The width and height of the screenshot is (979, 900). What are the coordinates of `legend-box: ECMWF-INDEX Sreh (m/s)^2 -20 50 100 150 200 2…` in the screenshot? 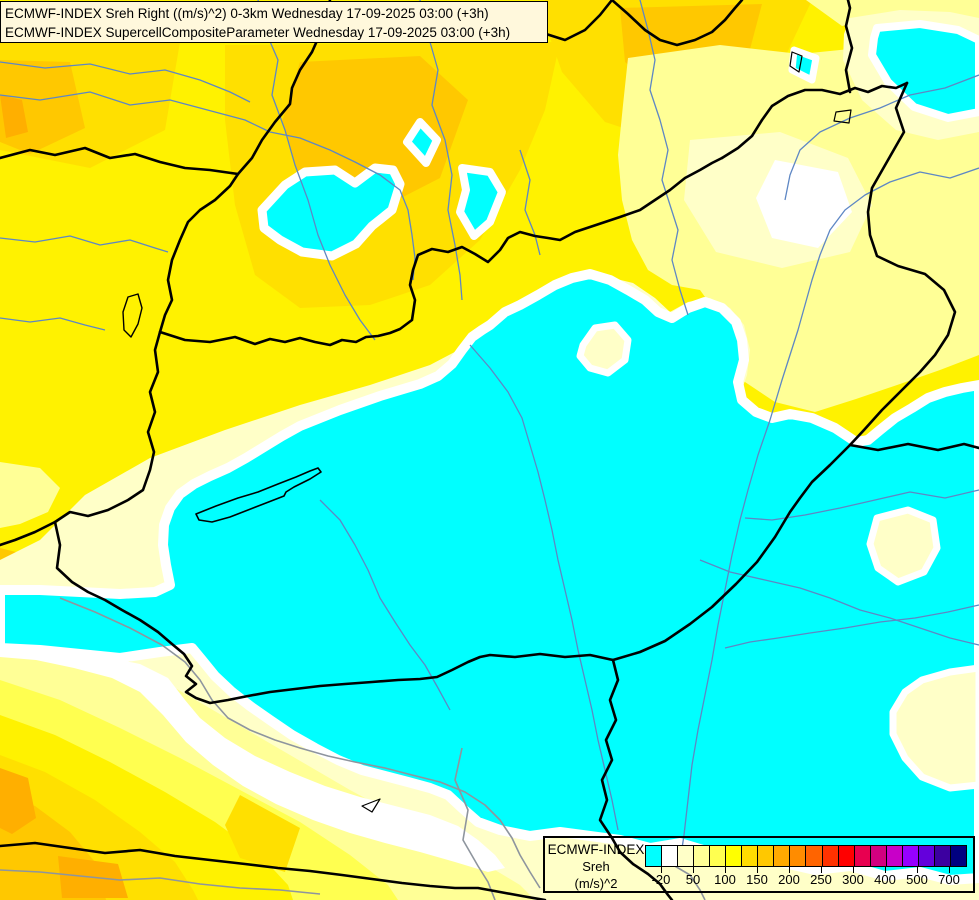 It's located at (759, 864).